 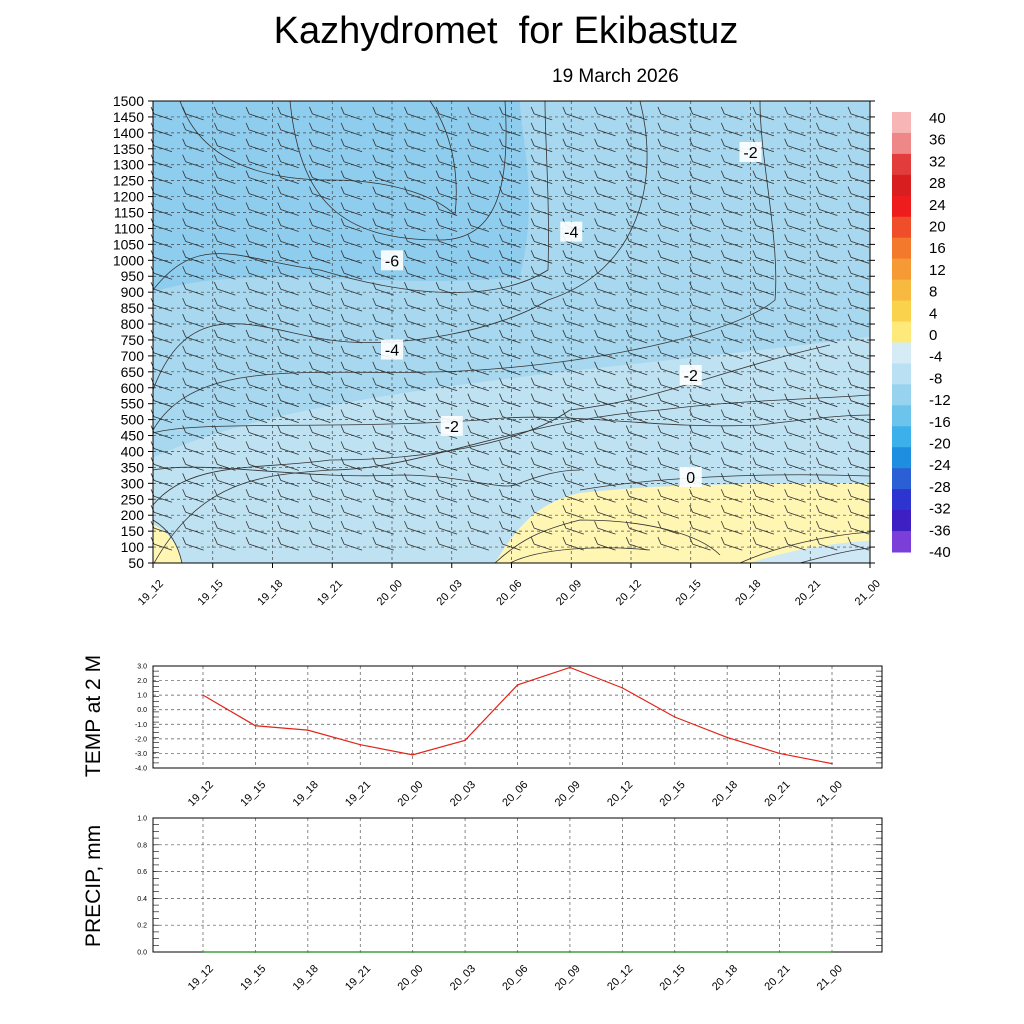 What do you see at coordinates (901, 395) in the screenshot?
I see `colorbar-swatch` at bounding box center [901, 395].